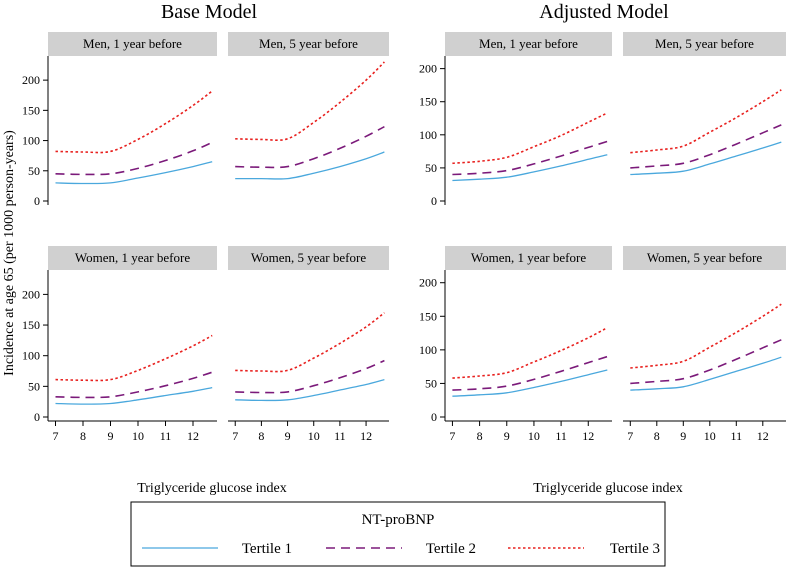 The image size is (797, 568). I want to click on panel-4: Men, 5 year before, so click(704, 104).